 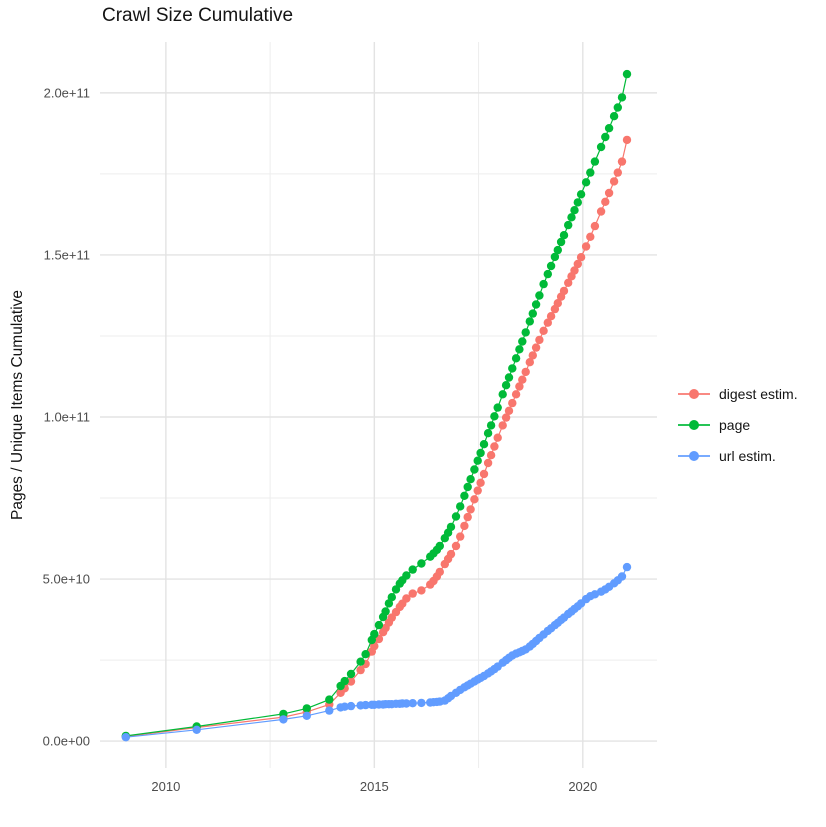 I want to click on legend-label: digest estim., so click(x=758, y=393).